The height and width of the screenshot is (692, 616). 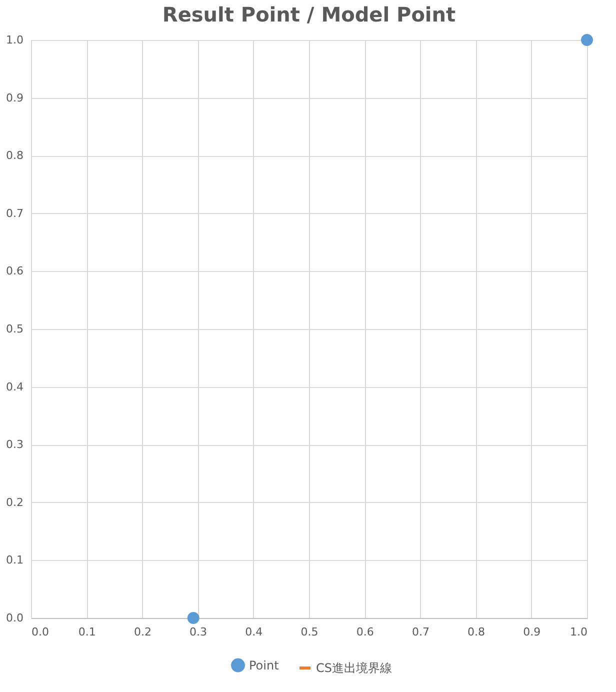 What do you see at coordinates (309, 14) in the screenshot?
I see `chart-title: Result Point / Model Point` at bounding box center [309, 14].